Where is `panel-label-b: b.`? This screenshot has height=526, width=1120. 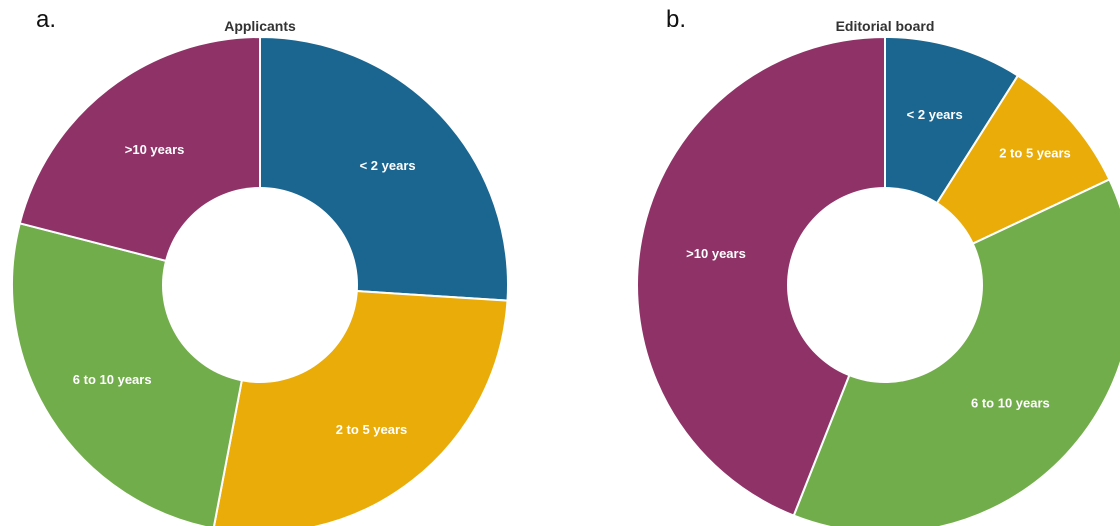
panel-label-b: b. is located at coordinates (676, 19).